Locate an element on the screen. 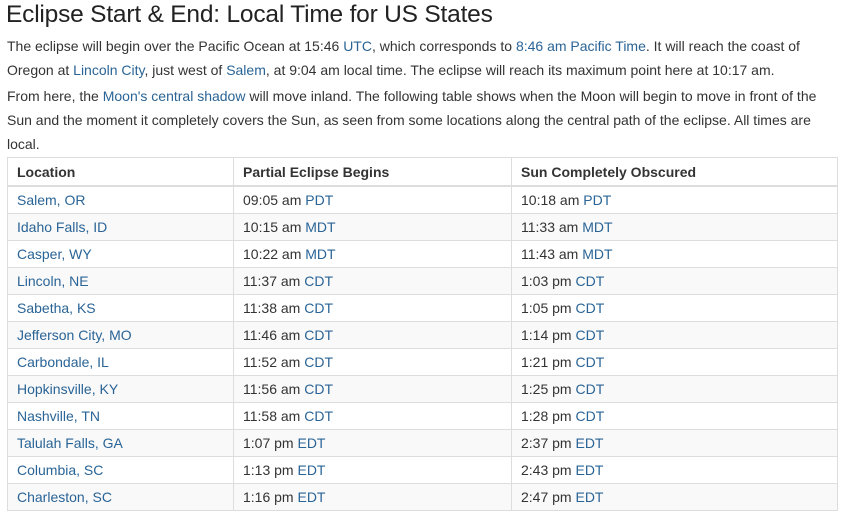 The image size is (845, 517). inline-link: Lincoln City is located at coordinates (109, 70).